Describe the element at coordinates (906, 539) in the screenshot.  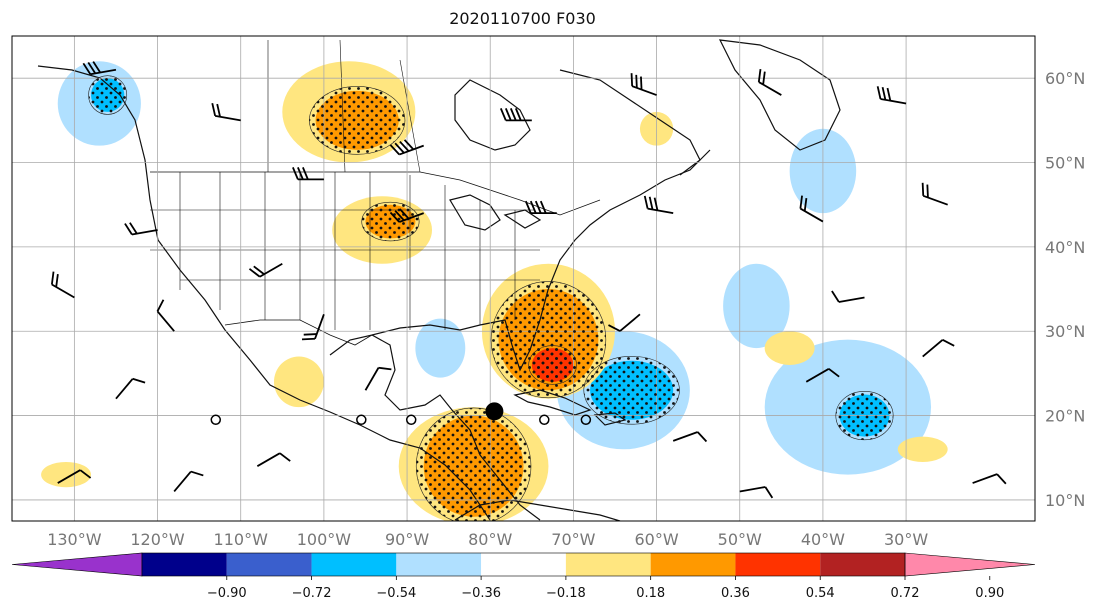
I see `lon-label: 30°W` at that location.